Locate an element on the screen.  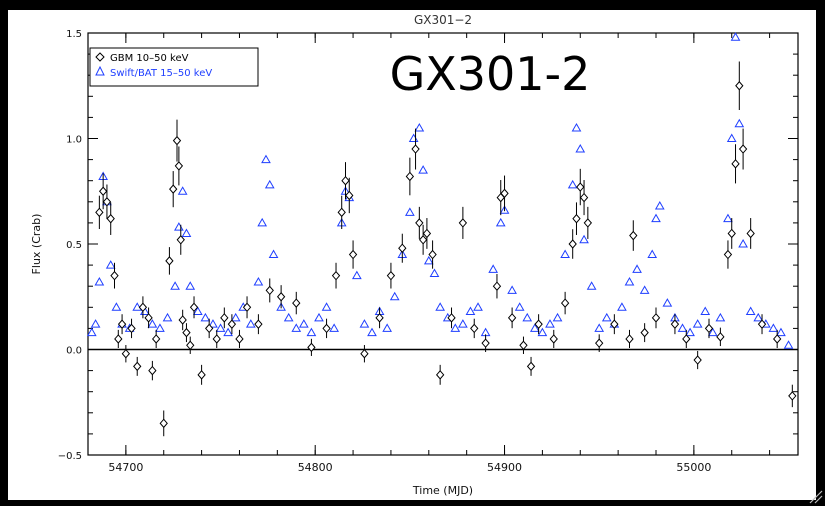
y-tick-label: 1.0 is located at coordinates (74, 140).